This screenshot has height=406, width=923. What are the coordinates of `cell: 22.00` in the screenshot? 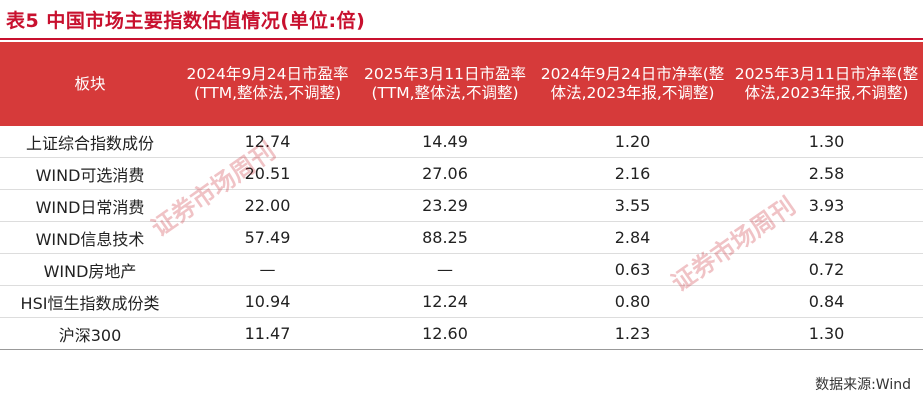 It's located at (267, 205).